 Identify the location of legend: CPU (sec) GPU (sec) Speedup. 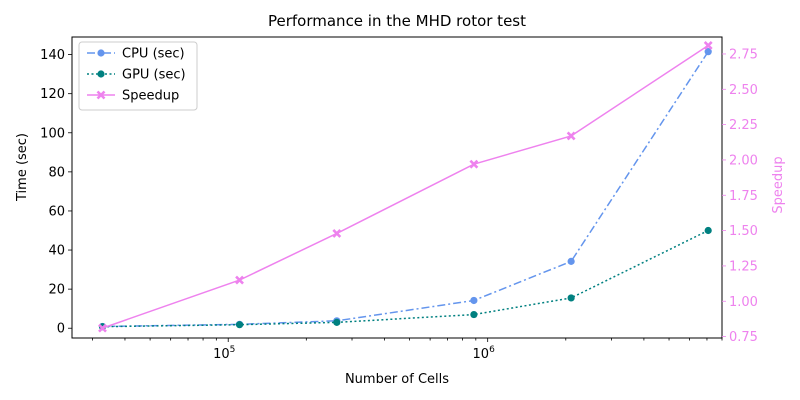
(138, 76).